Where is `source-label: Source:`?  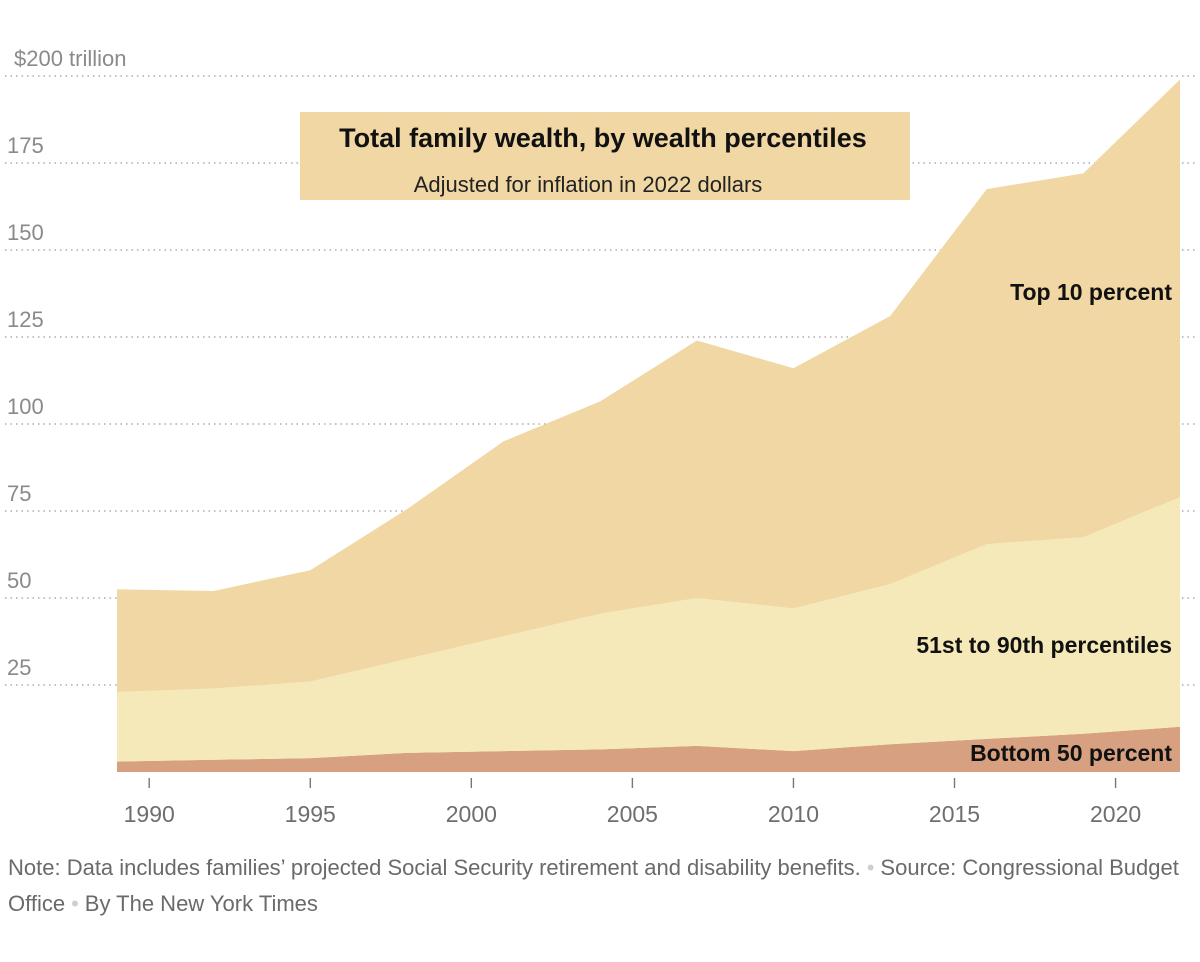
source-label: Source: is located at coordinates (918, 867).